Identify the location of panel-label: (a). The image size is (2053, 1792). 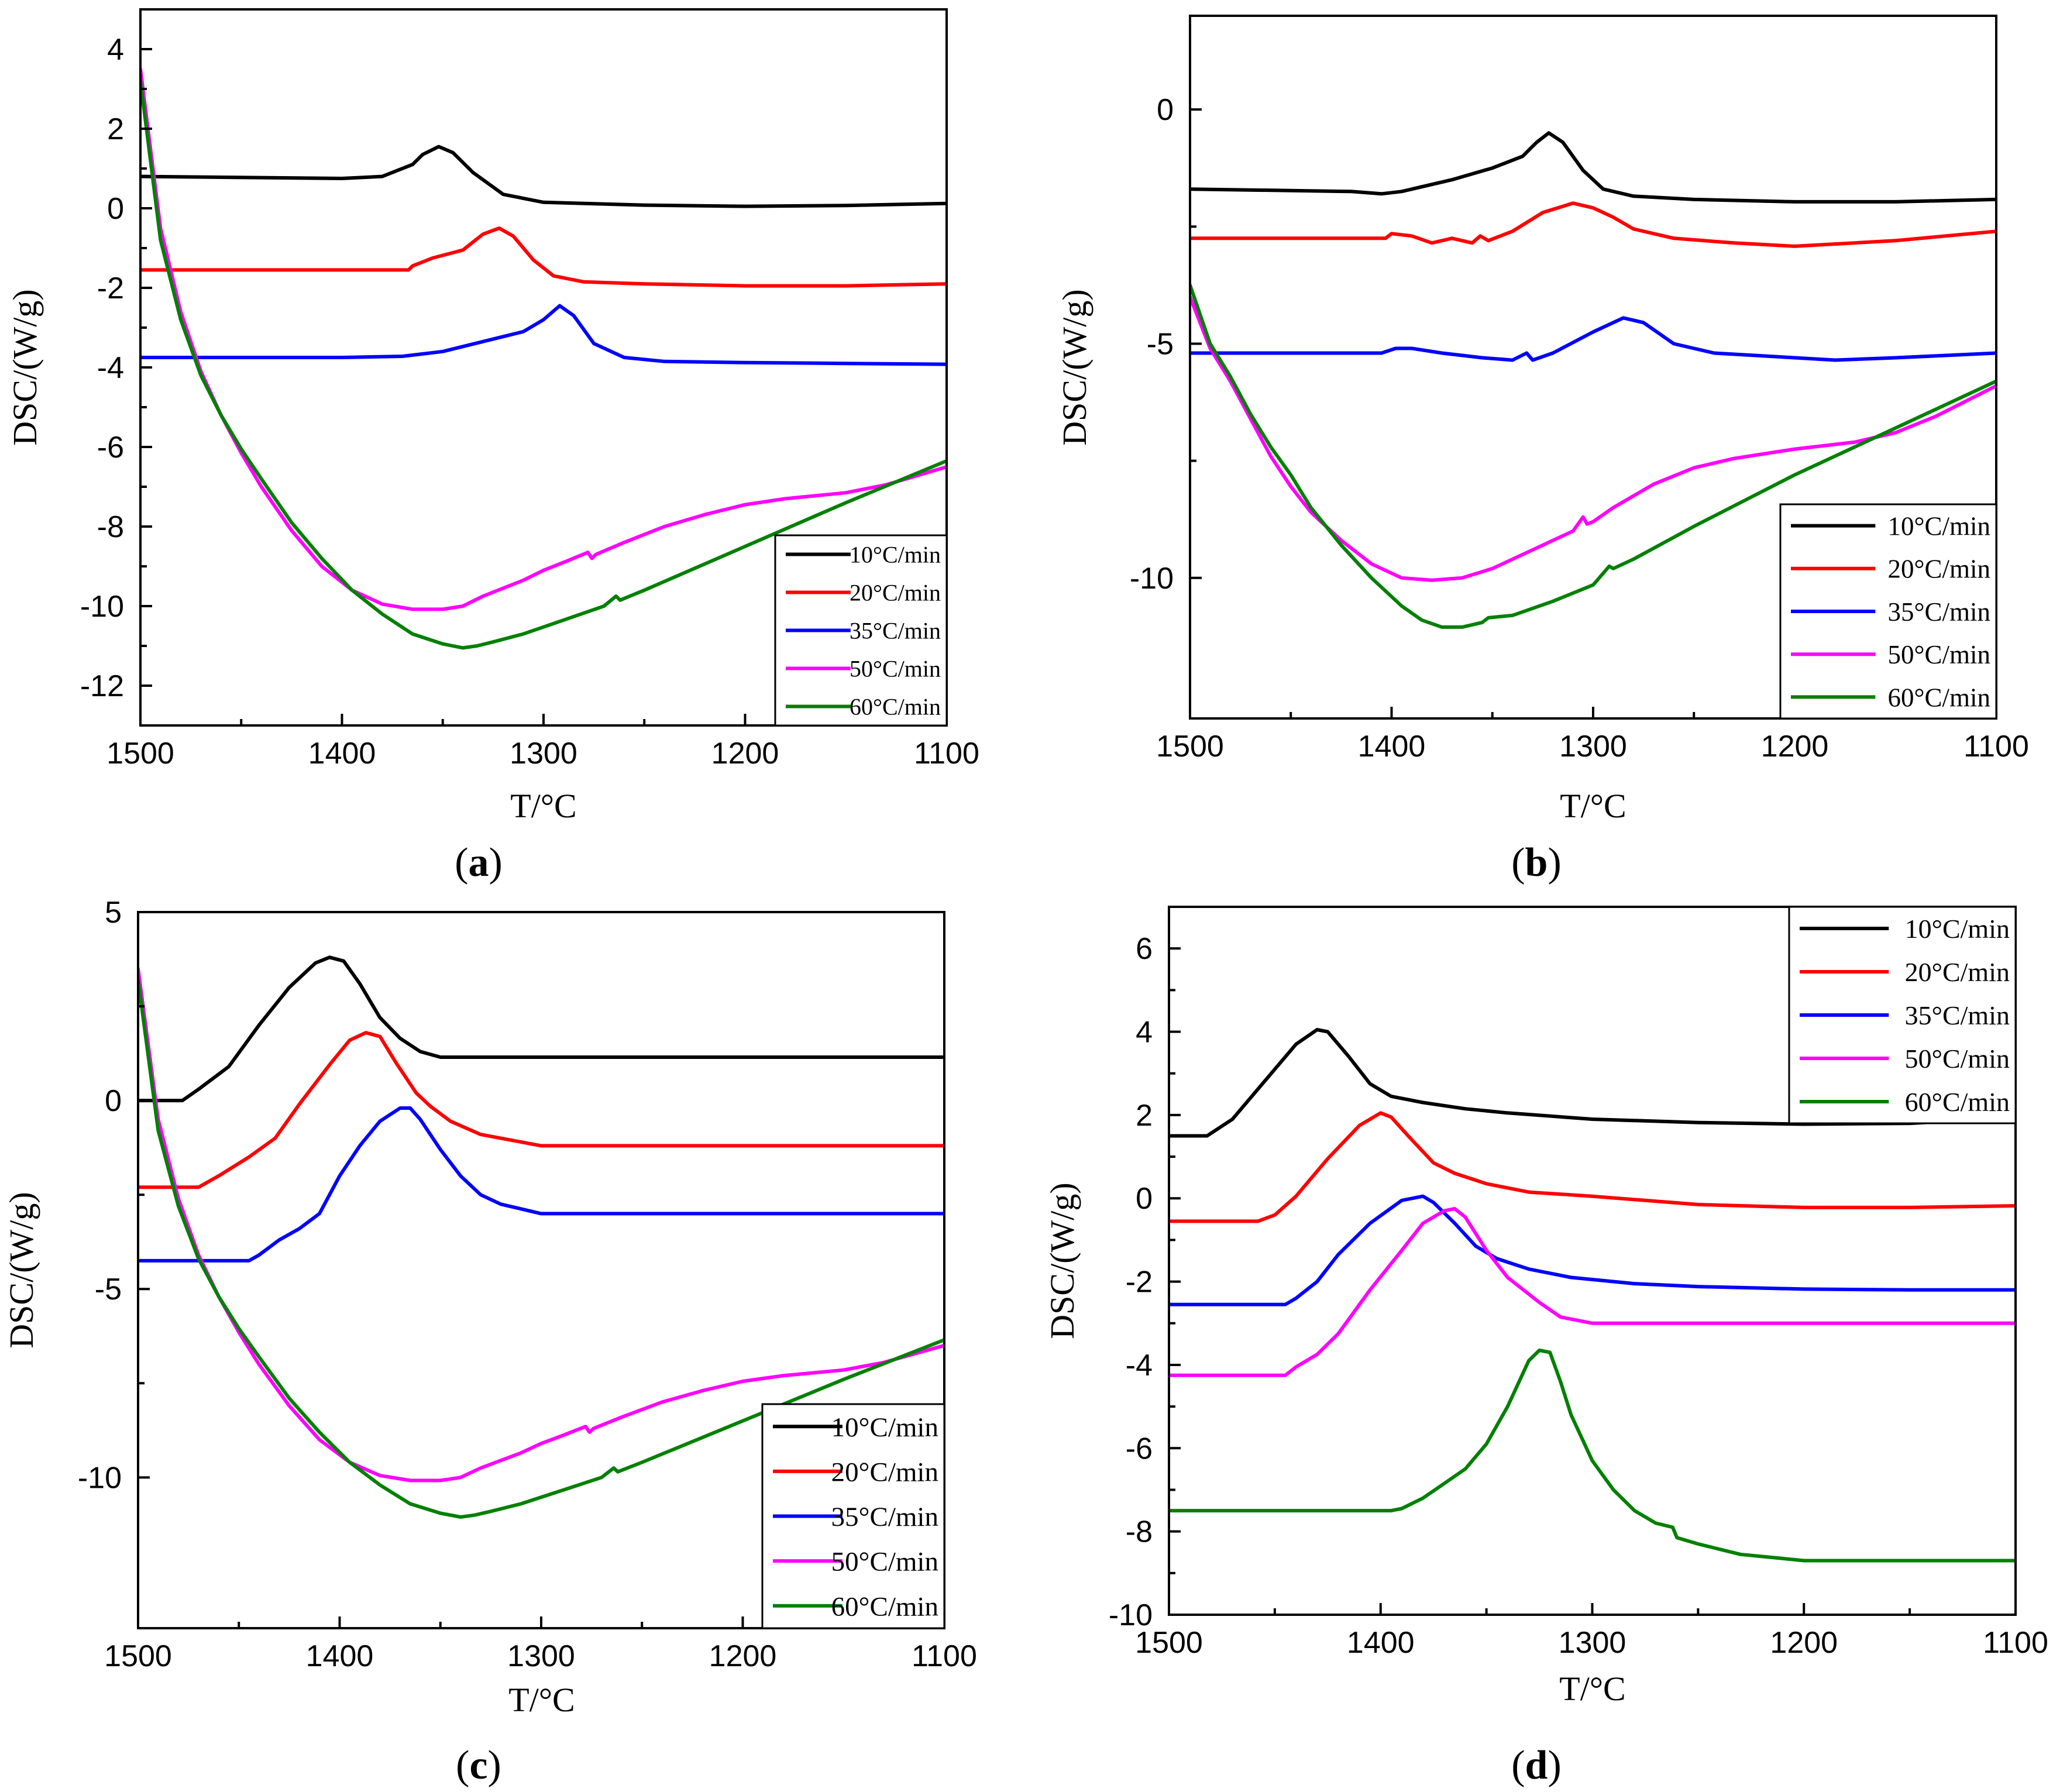
(479, 862).